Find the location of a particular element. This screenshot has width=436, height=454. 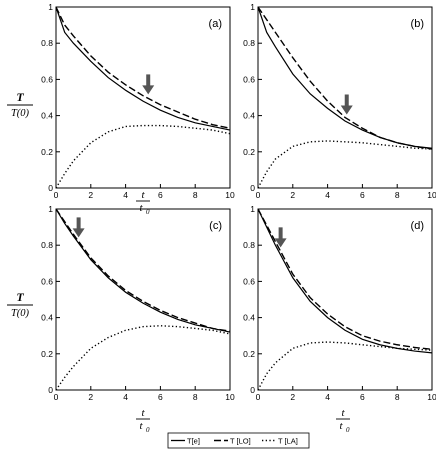

x-axis-label-1: tt 0 is located at coordinates (143, 202).